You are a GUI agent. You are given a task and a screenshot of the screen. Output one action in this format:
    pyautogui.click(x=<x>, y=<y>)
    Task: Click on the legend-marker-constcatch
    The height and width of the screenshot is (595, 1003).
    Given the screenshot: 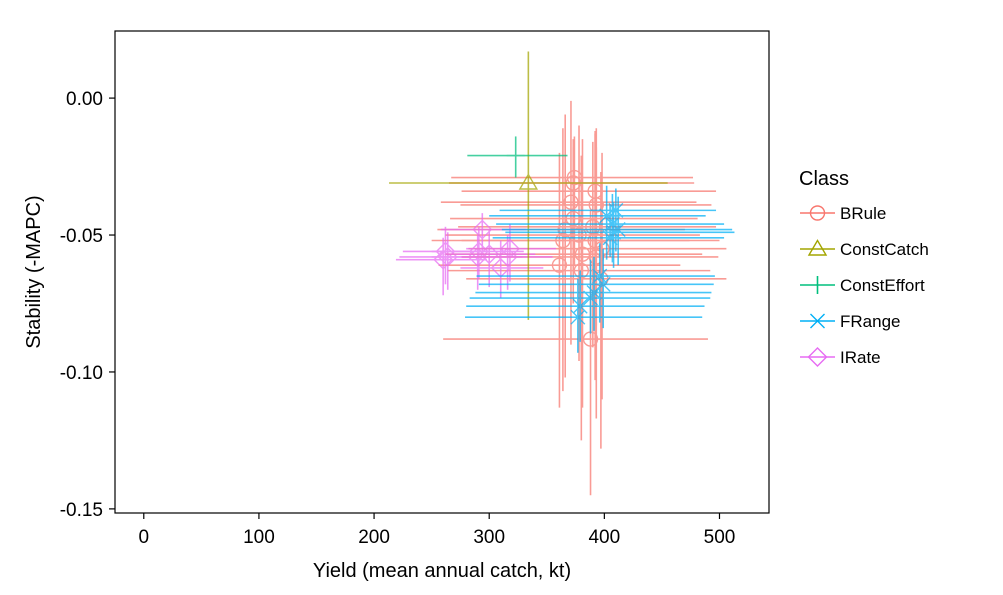 What is the action you would take?
    pyautogui.click(x=817, y=247)
    